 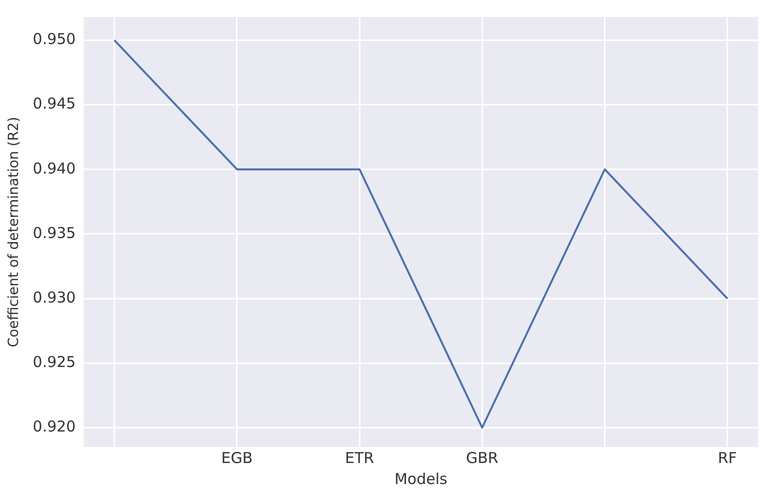 What do you see at coordinates (14, 232) in the screenshot?
I see `y-axis-title: Coefficient of determination (R2)` at bounding box center [14, 232].